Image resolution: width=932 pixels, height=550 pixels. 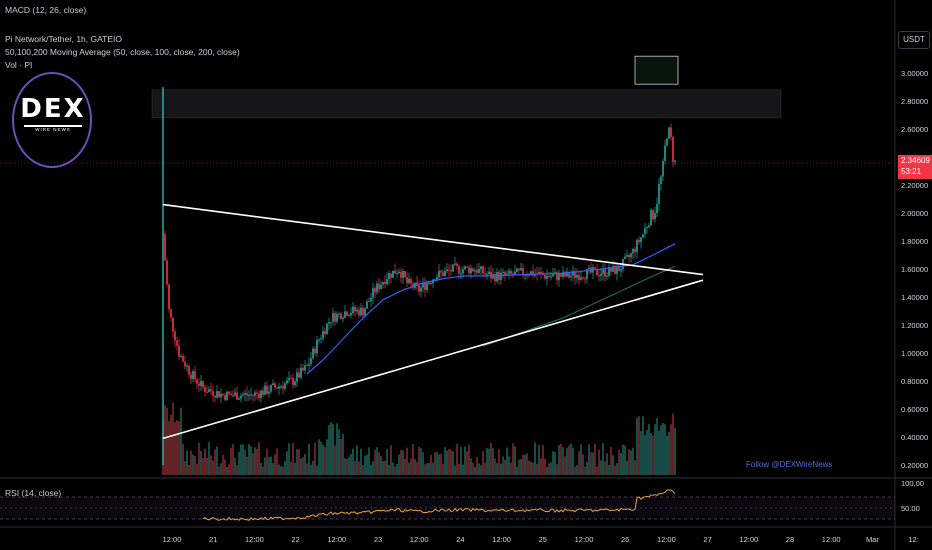 I want to click on volume-legend: Vol · PI, so click(x=19, y=65).